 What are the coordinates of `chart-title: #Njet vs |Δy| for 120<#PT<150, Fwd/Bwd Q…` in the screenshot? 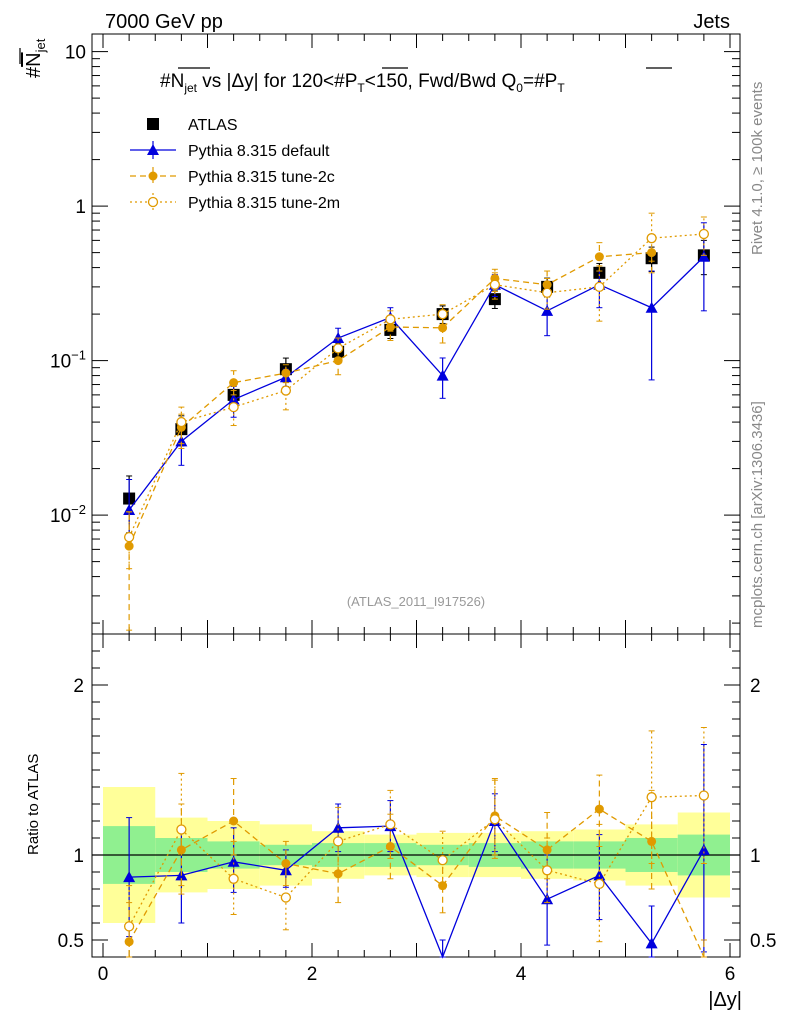 It's located at (416, 81).